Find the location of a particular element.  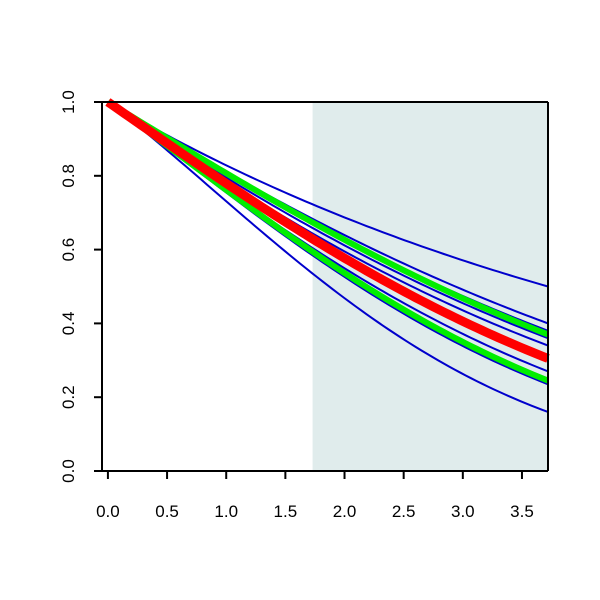

x-tick-label: 0.0 is located at coordinates (108, 511).